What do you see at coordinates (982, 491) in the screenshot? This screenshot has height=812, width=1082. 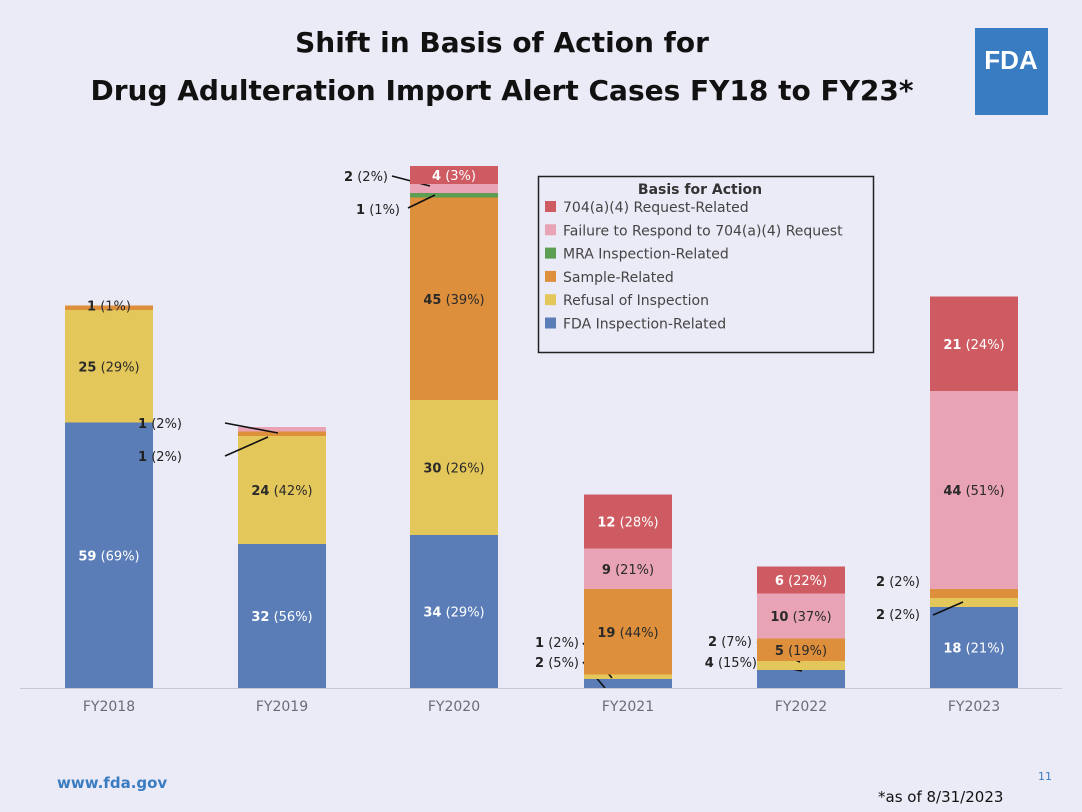 I see `value-pct: (51%)` at bounding box center [982, 491].